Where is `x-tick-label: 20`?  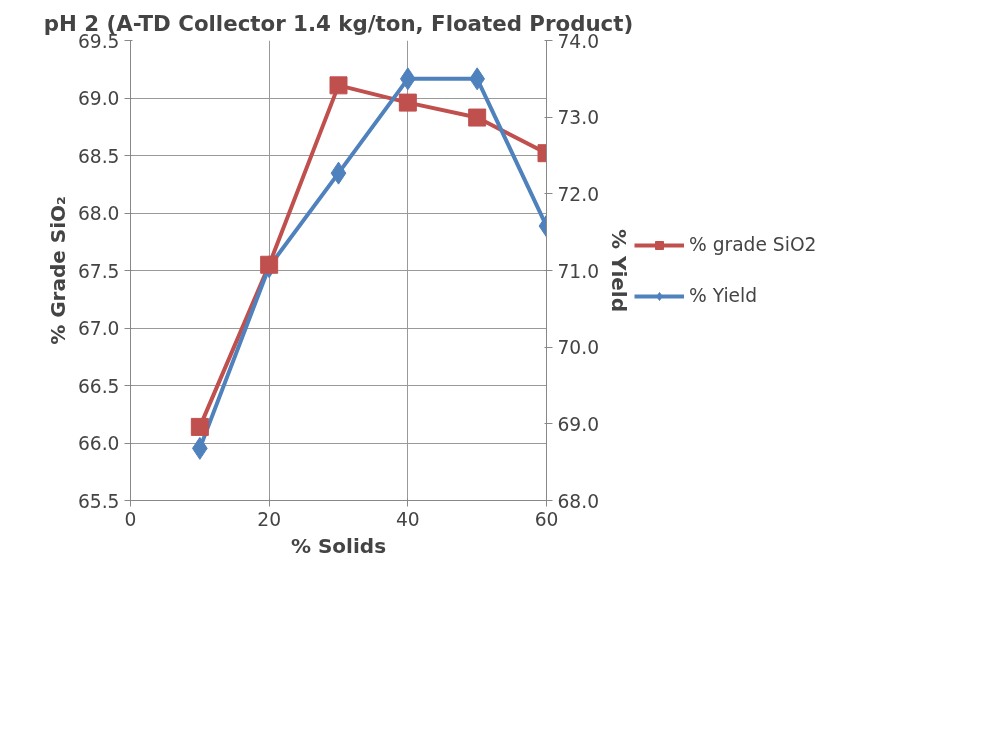
x-tick-label: 20 is located at coordinates (269, 519).